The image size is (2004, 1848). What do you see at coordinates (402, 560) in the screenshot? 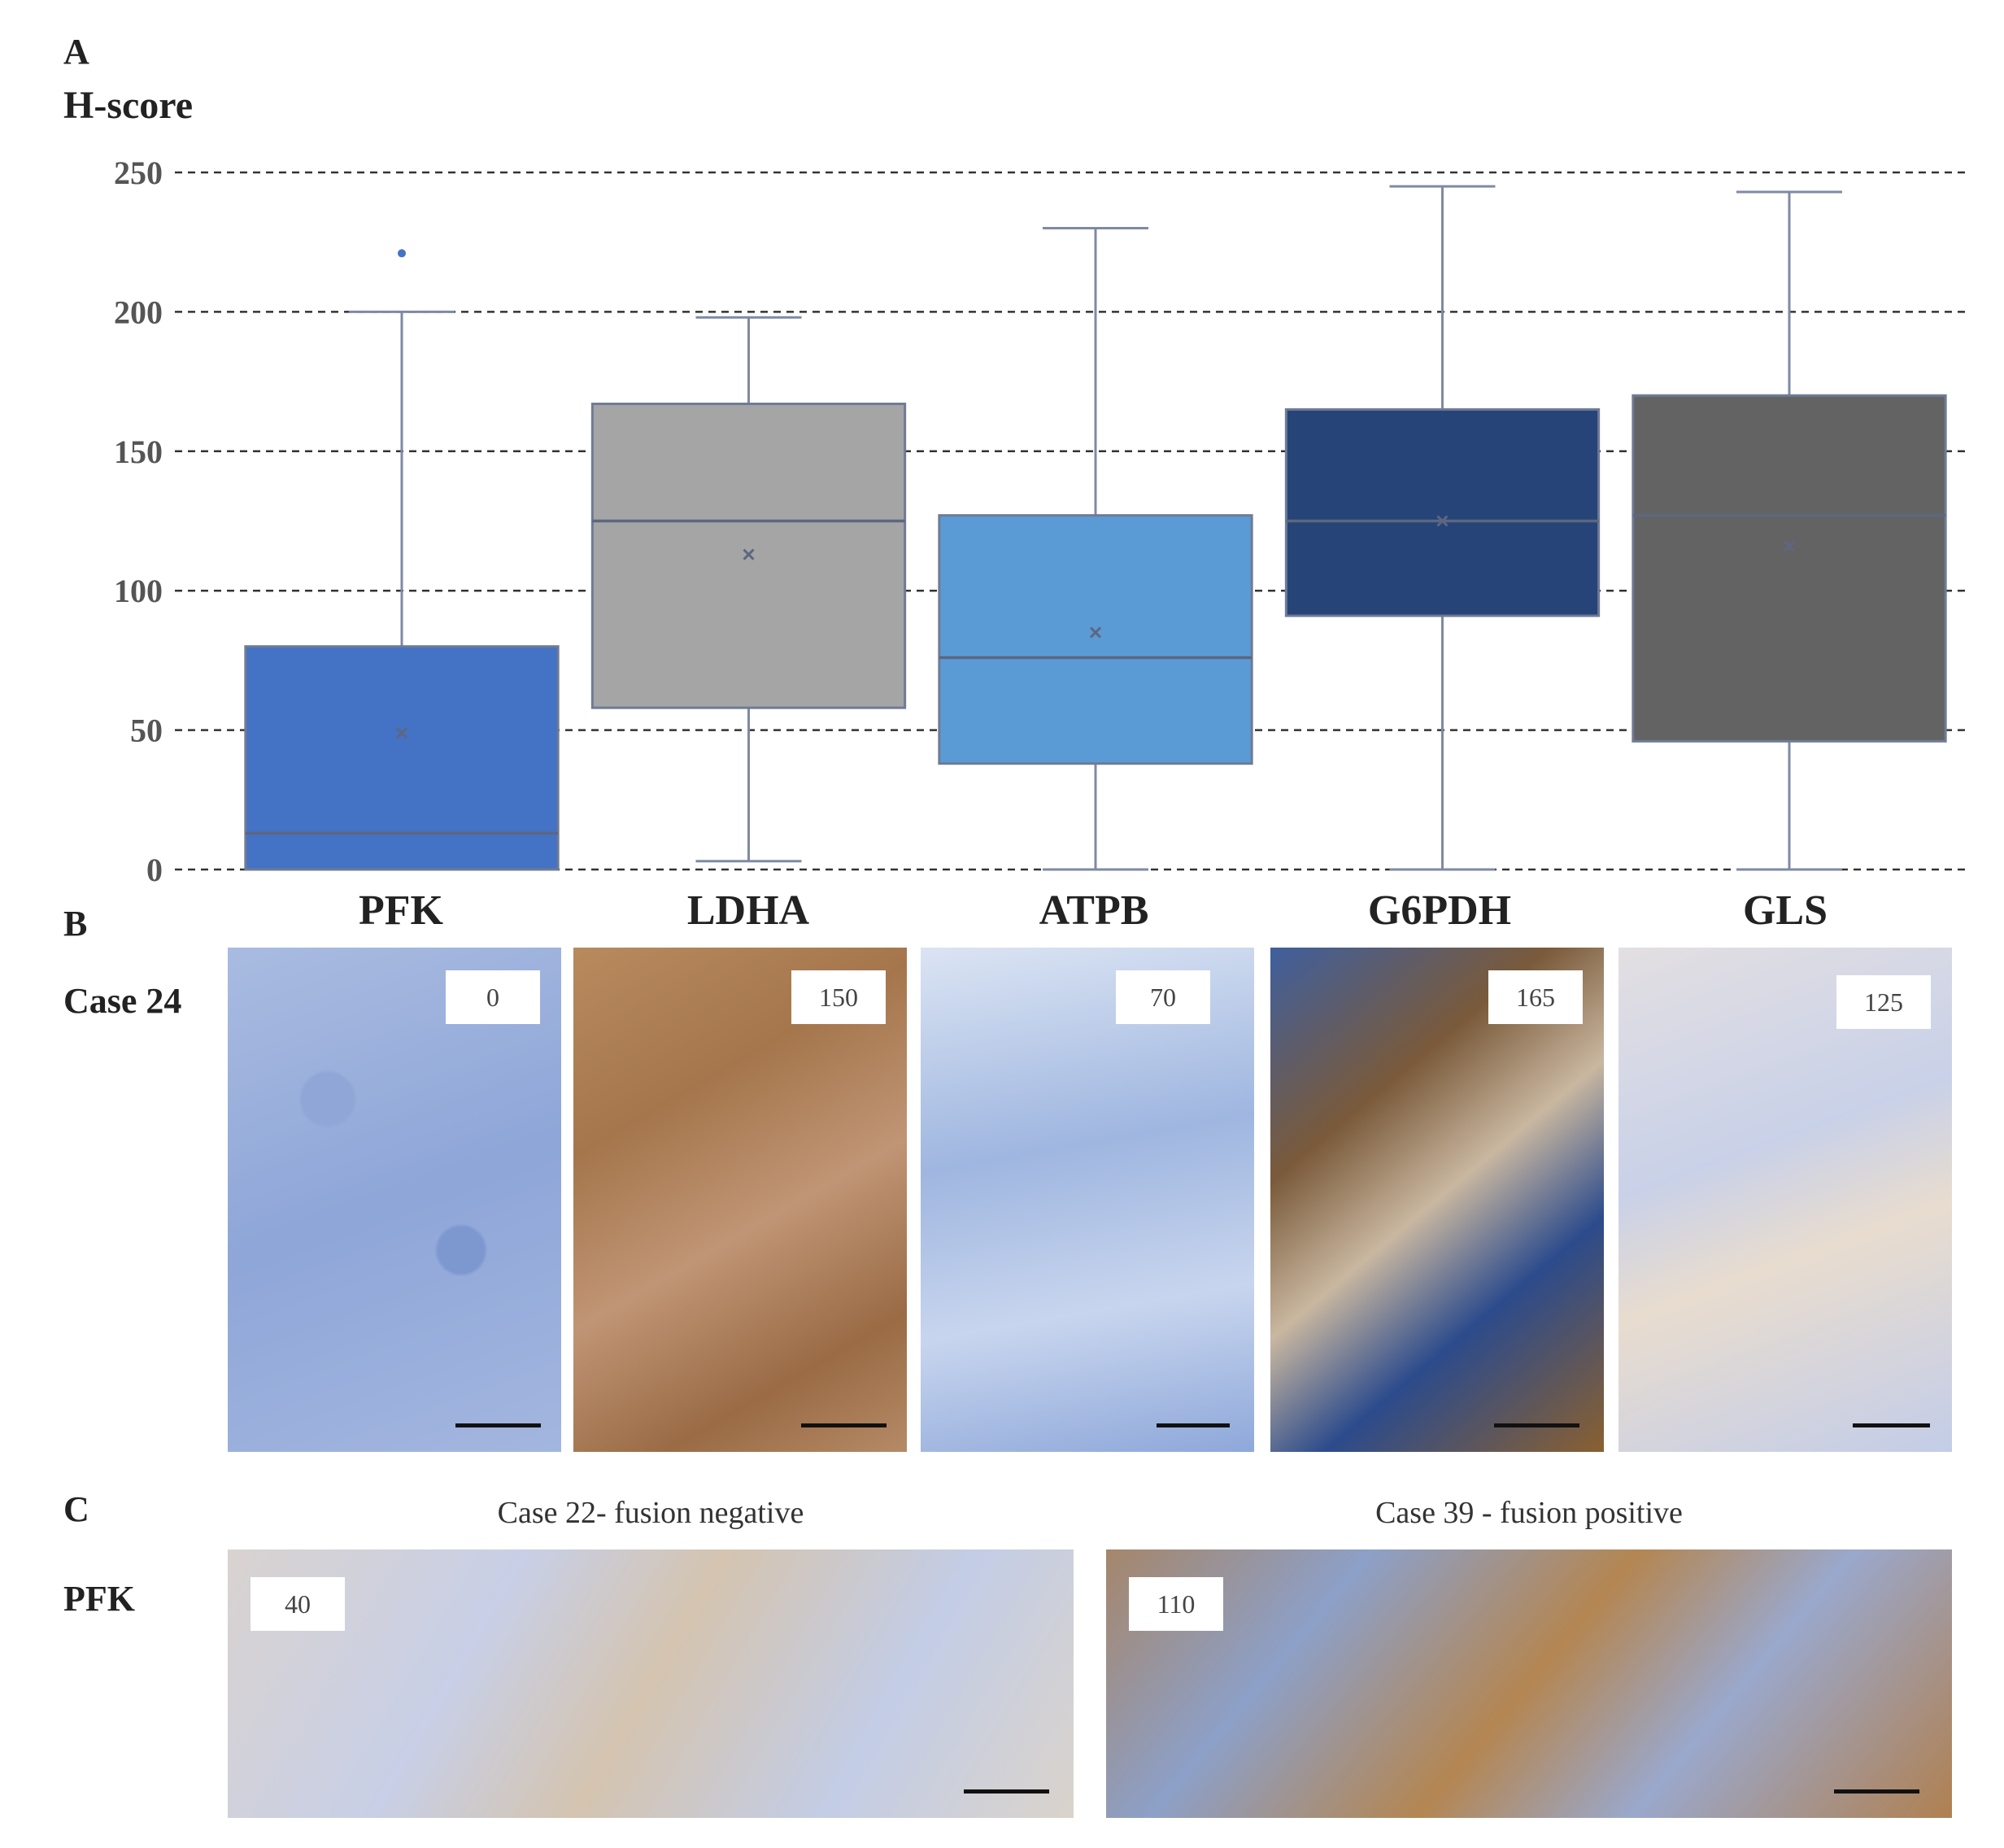
I see `box-pfk` at bounding box center [402, 560].